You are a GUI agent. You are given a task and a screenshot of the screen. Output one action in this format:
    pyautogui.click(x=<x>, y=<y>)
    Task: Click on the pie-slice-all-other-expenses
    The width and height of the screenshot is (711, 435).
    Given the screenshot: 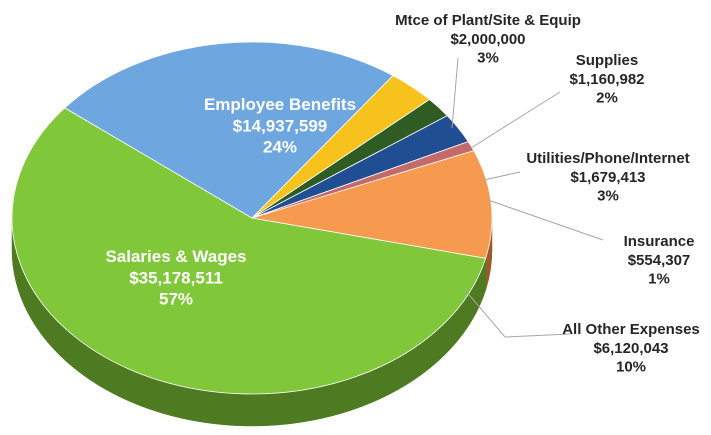 What is the action you would take?
    pyautogui.click(x=372, y=204)
    